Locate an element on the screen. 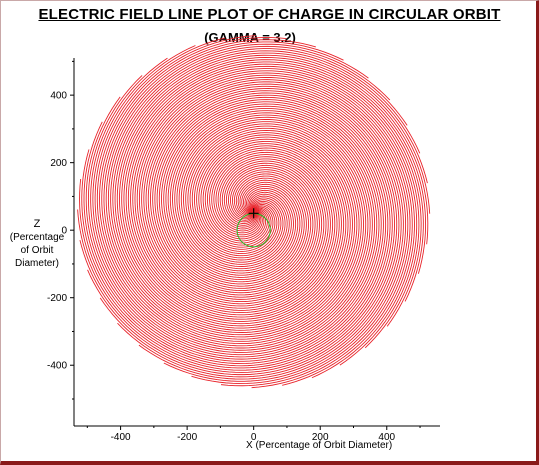 This screenshot has width=539, height=465. y-tick-label: 200 is located at coordinates (58, 163).